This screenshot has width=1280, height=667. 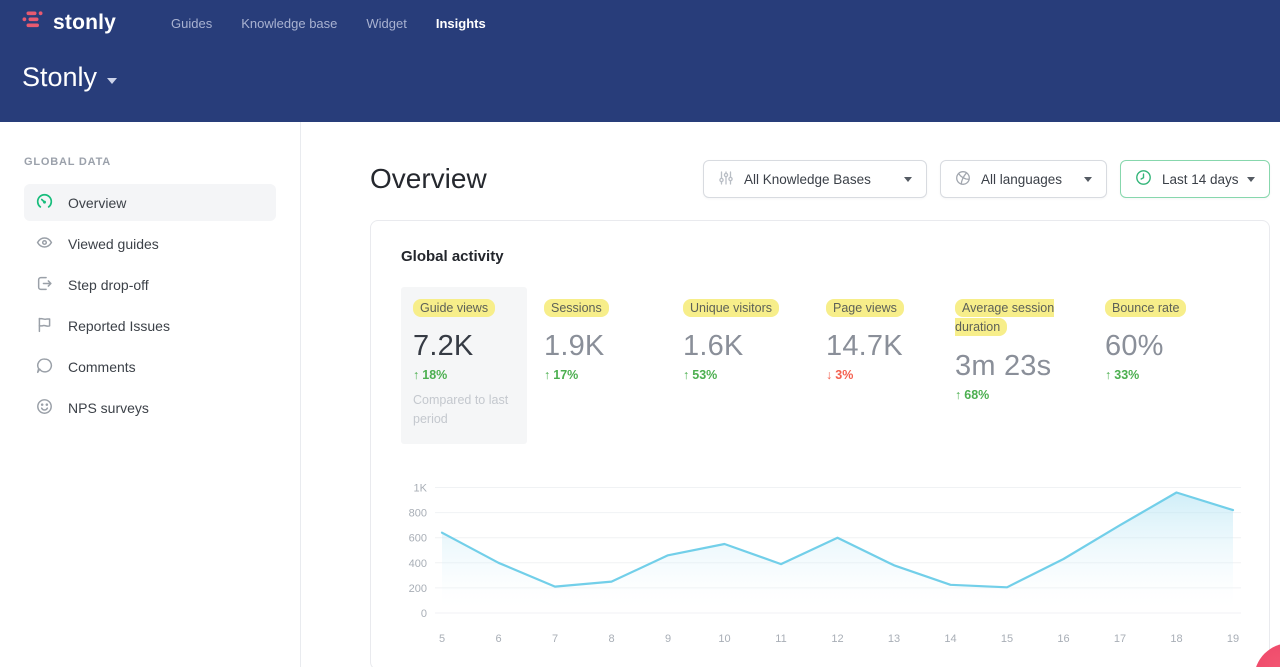 I want to click on sidebar-item-reported-issues: Reported Issues, so click(x=150, y=325).